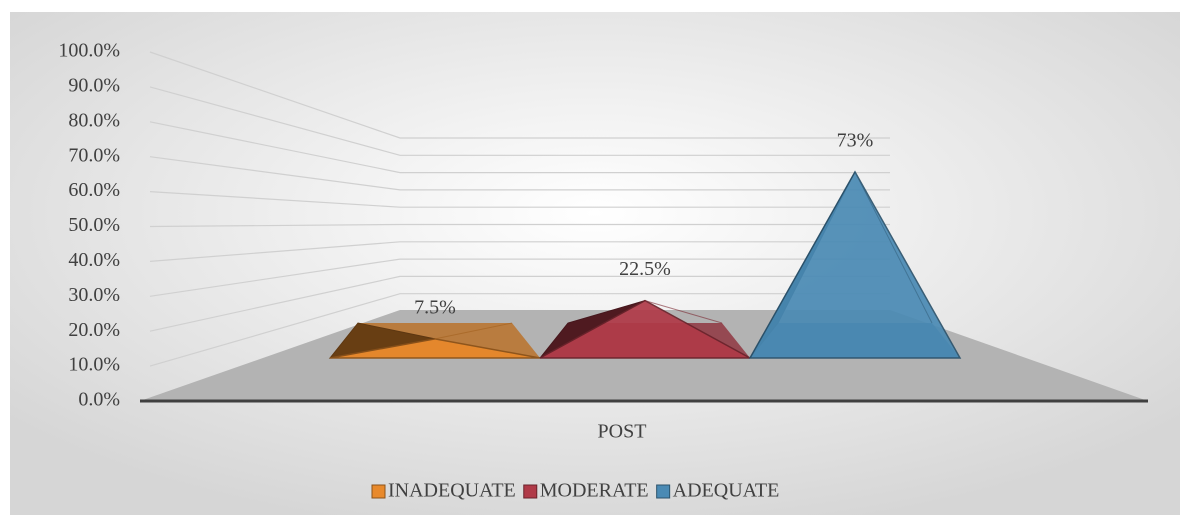 The width and height of the screenshot is (1191, 530). Describe the element at coordinates (855, 140) in the screenshot. I see `data-label: 73%` at that location.